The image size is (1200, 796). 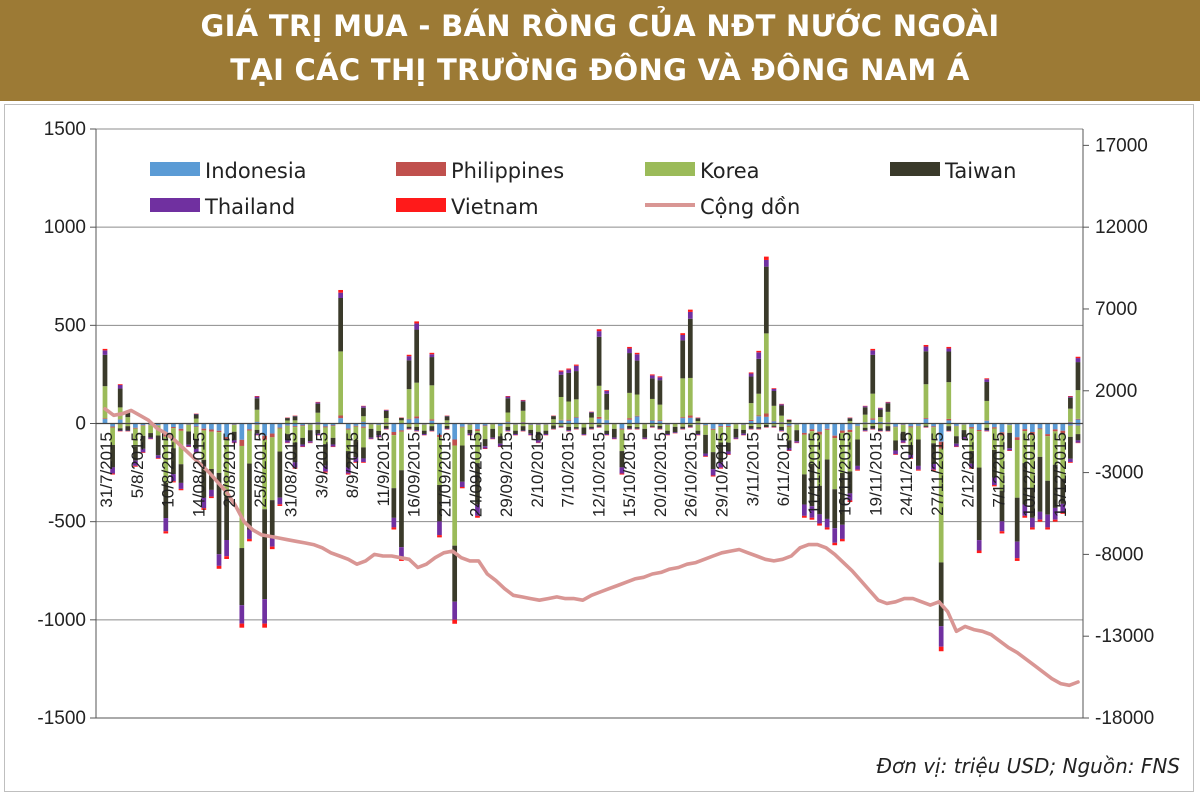 What do you see at coordinates (67, 522) in the screenshot?
I see `y-tick-label--500: -500` at bounding box center [67, 522].